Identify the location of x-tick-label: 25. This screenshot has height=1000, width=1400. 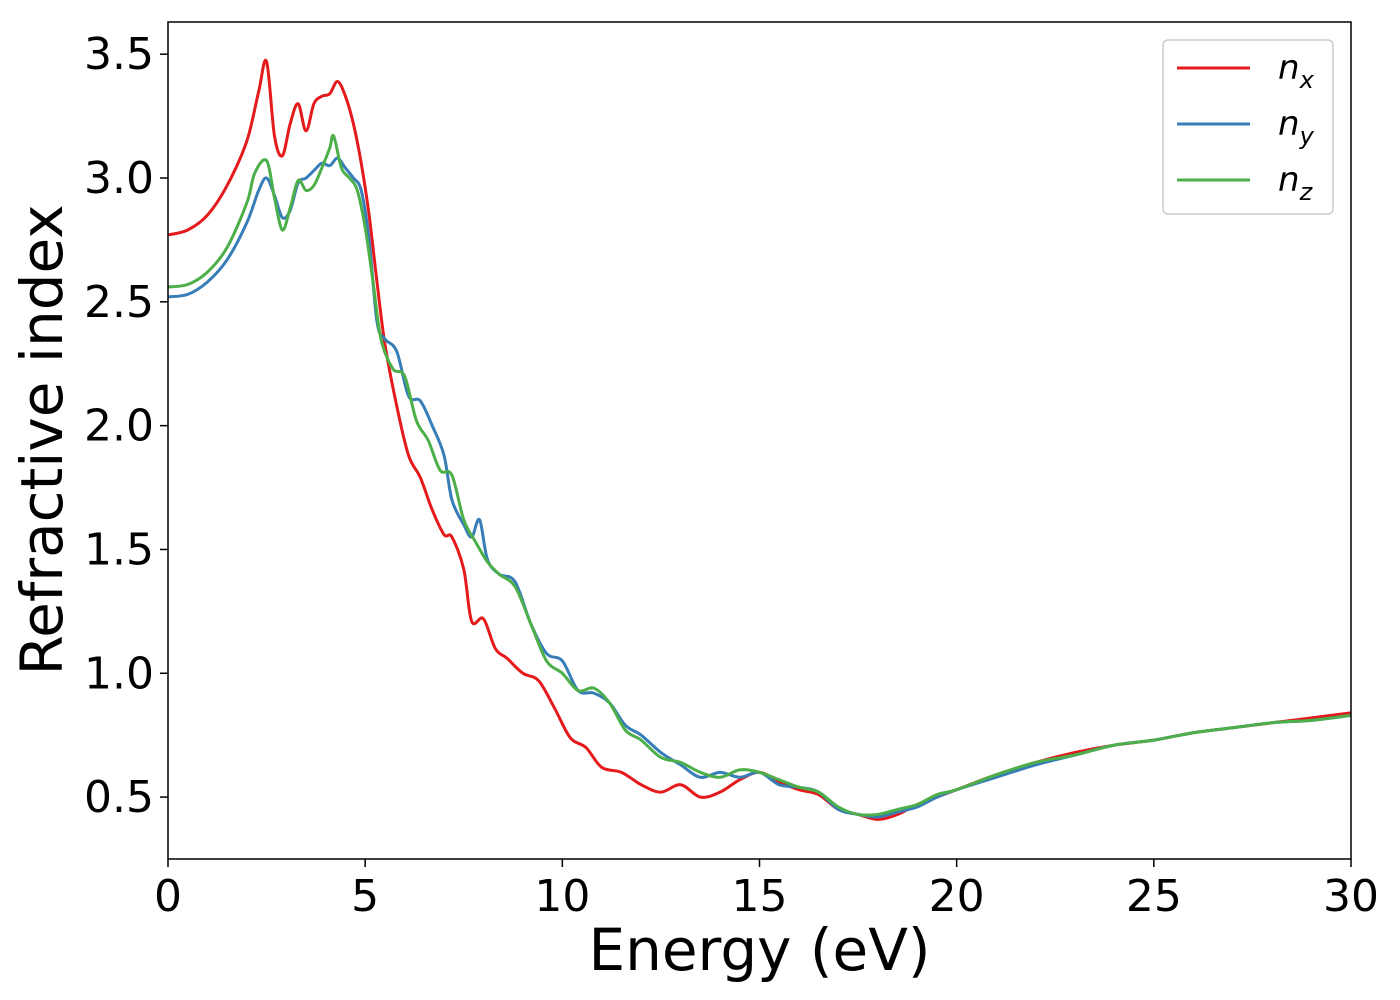
(1154, 896).